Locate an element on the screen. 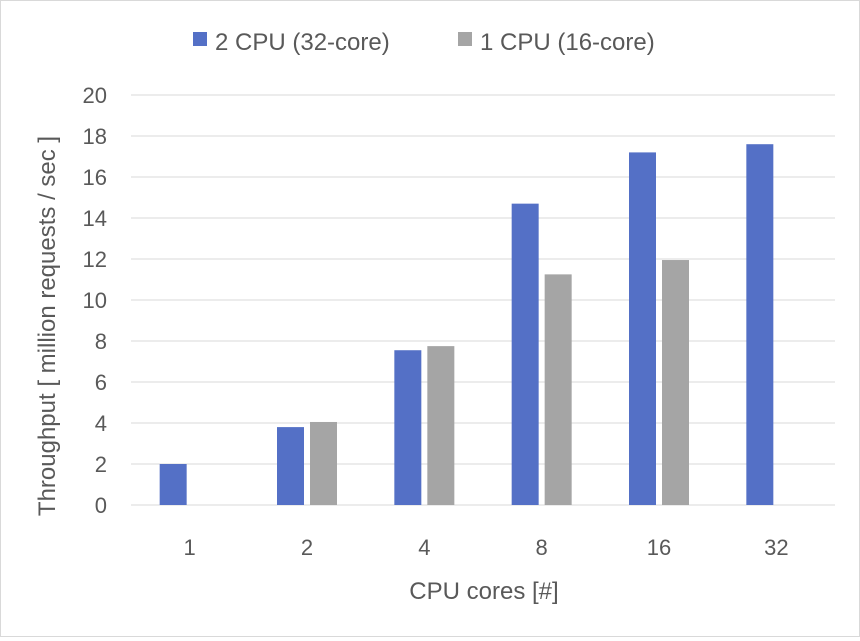 This screenshot has height=641, width=860. legend: 2 CPU (32-core) 1 CPU (16-core) is located at coordinates (424, 42).